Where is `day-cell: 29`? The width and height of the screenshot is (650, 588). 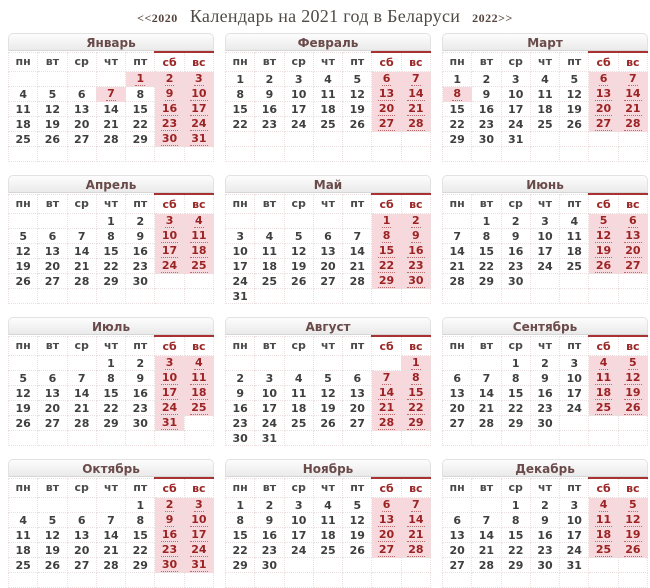
day-cell: 29 is located at coordinates (416, 423).